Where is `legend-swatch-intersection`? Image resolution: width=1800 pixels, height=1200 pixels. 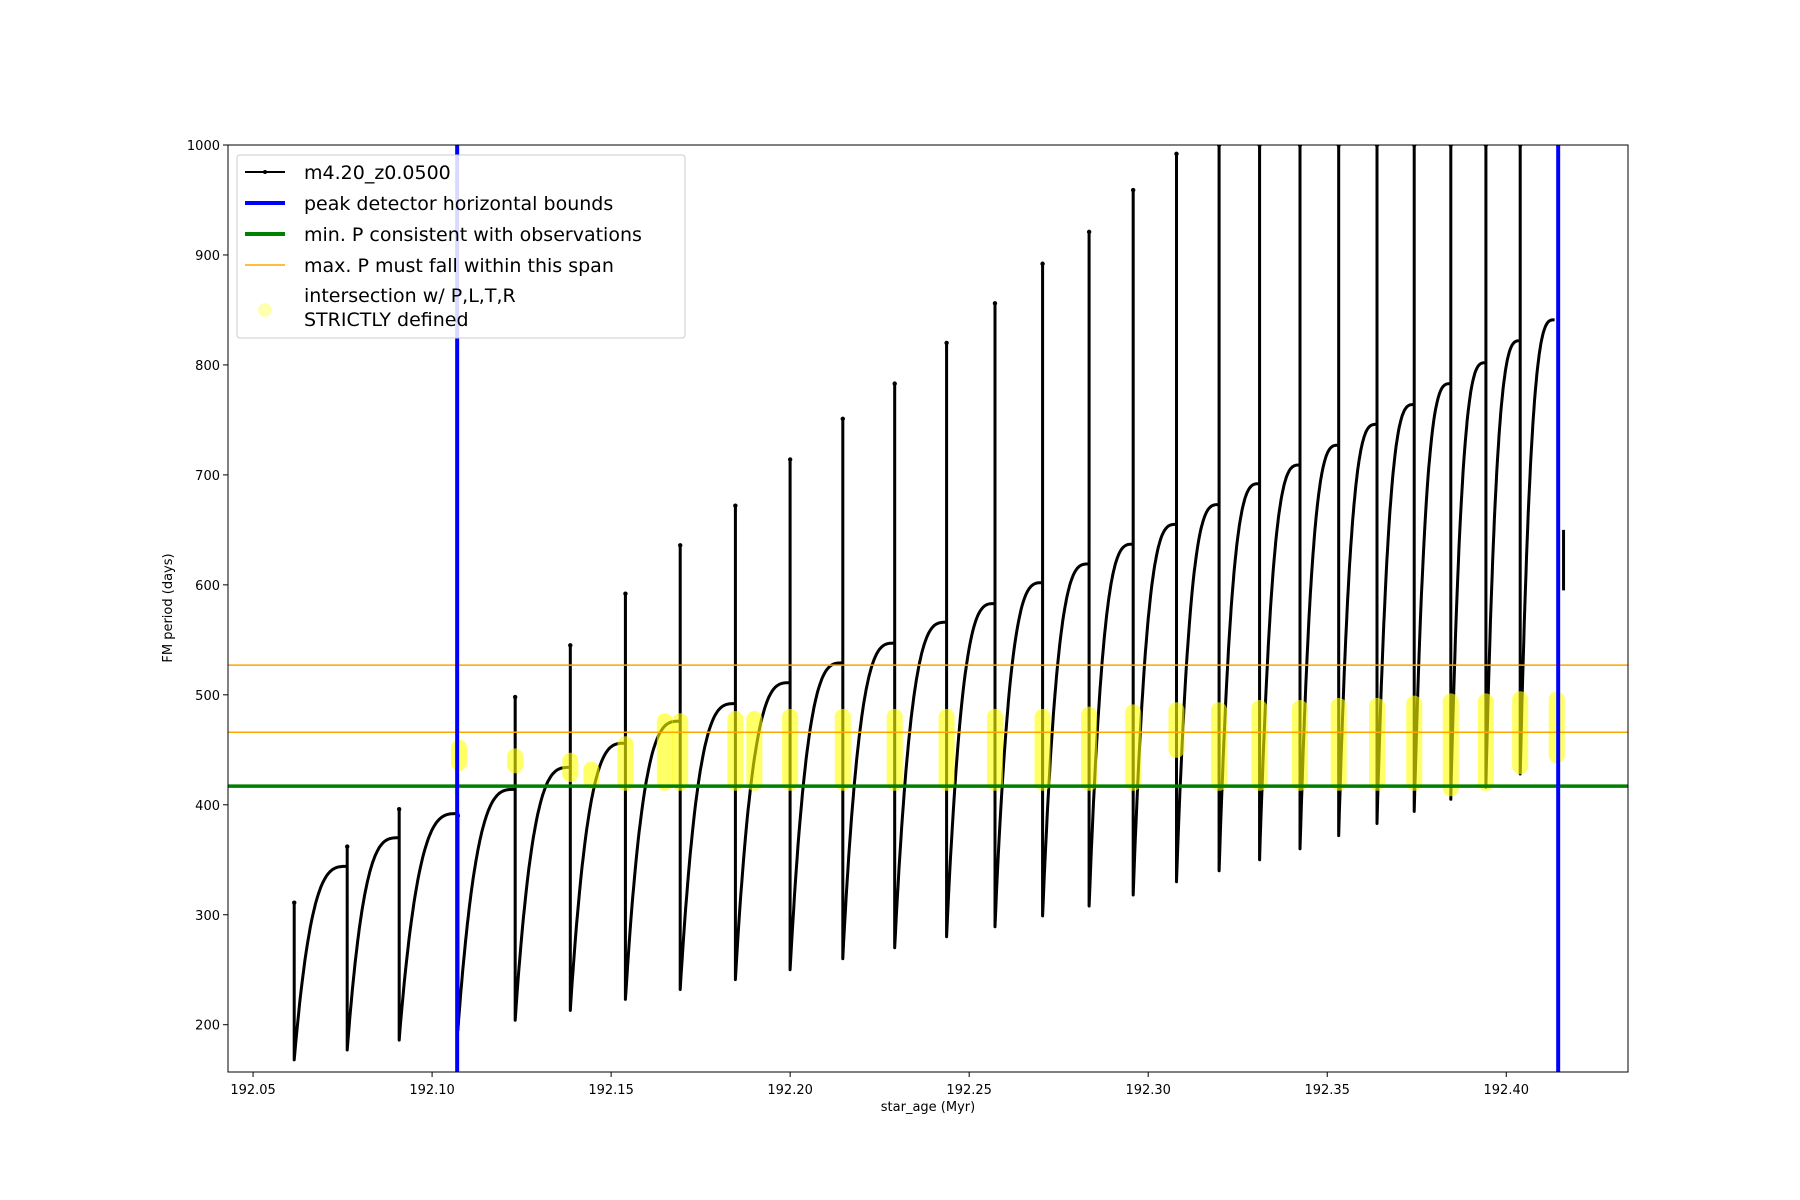 legend-swatch-intersection is located at coordinates (265, 310).